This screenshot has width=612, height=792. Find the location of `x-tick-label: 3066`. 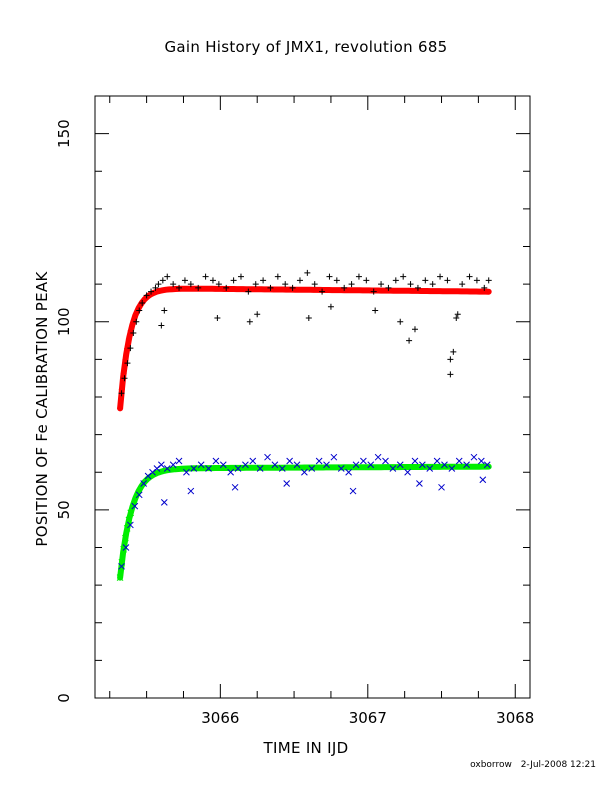

x-tick-label: 3066 is located at coordinates (220, 718).